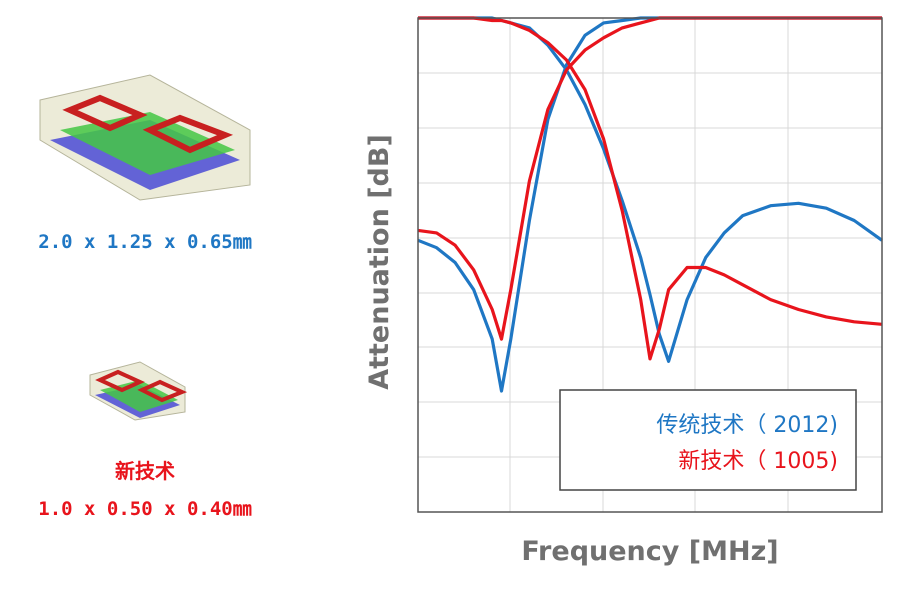 This screenshot has width=902, height=589. I want to click on size-label: 1.0 x 0.50 x 0.40㎜, so click(144, 509).